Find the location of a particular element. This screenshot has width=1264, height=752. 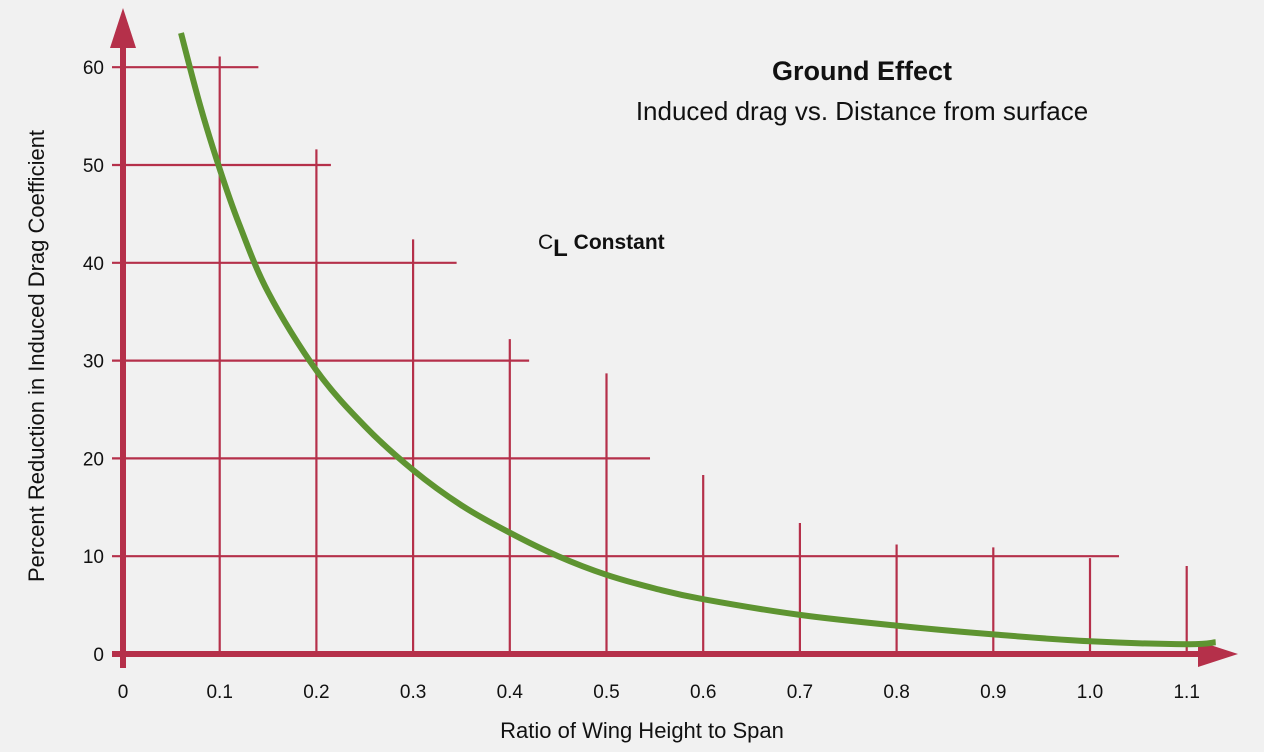

y-tick-label-40: 40 is located at coordinates (93, 264).